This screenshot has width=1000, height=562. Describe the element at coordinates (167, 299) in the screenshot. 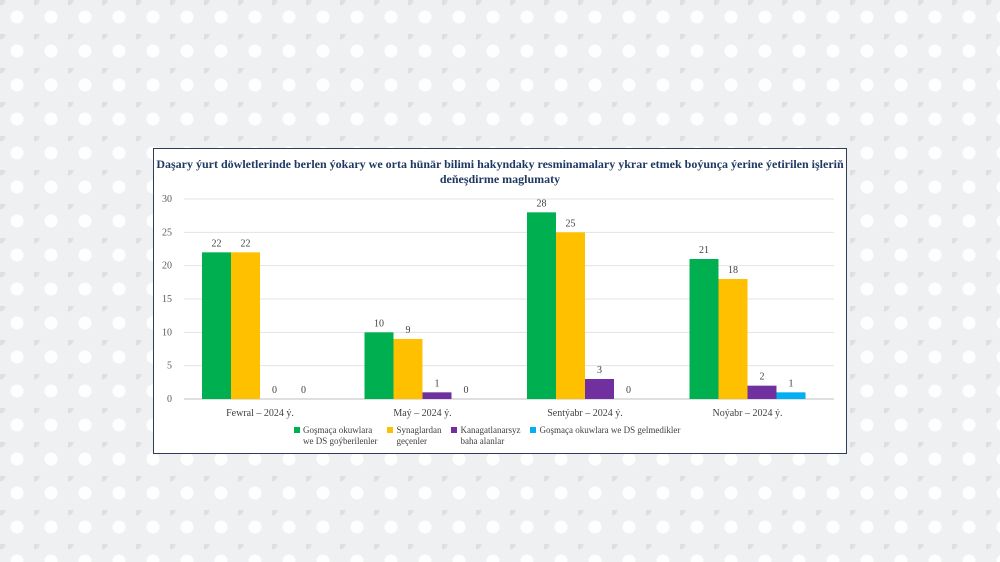

I see `y-tick-label: 15` at that location.